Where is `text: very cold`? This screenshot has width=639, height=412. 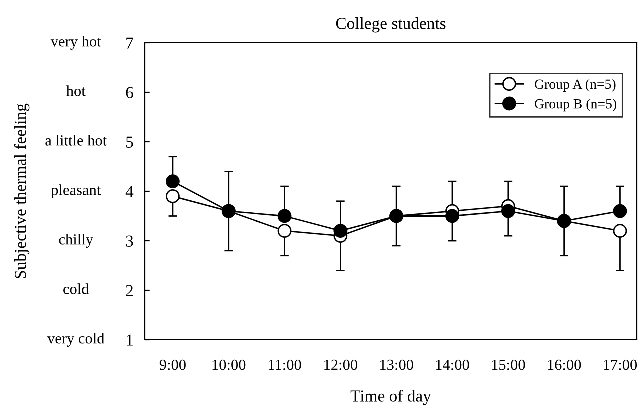 text: very cold is located at coordinates (76, 340).